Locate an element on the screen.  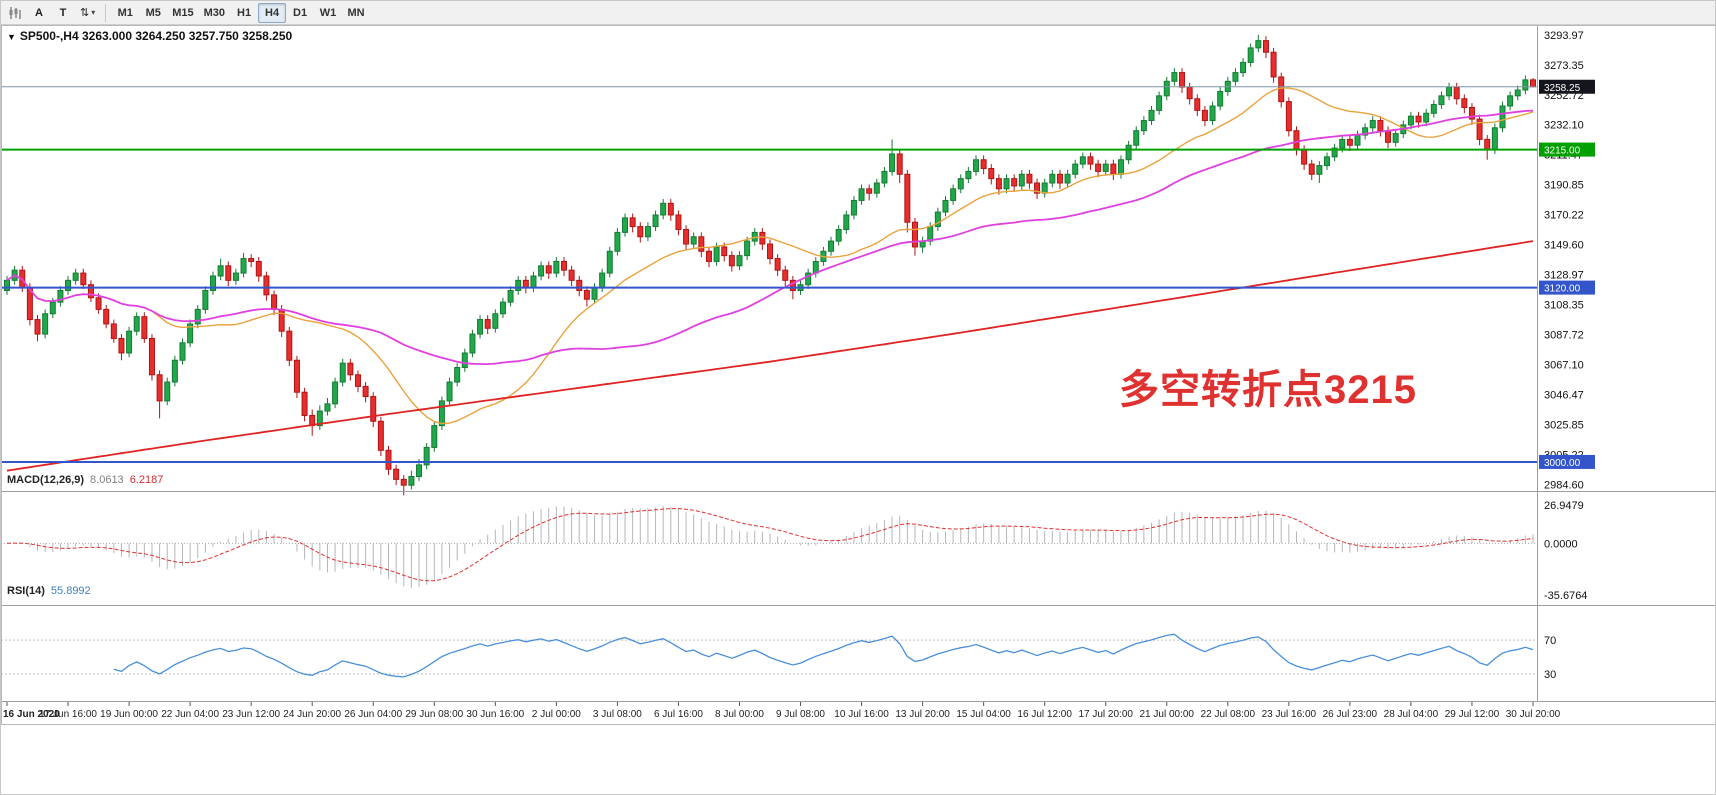
svg-text: 3273.35 is located at coordinates (1564, 66).